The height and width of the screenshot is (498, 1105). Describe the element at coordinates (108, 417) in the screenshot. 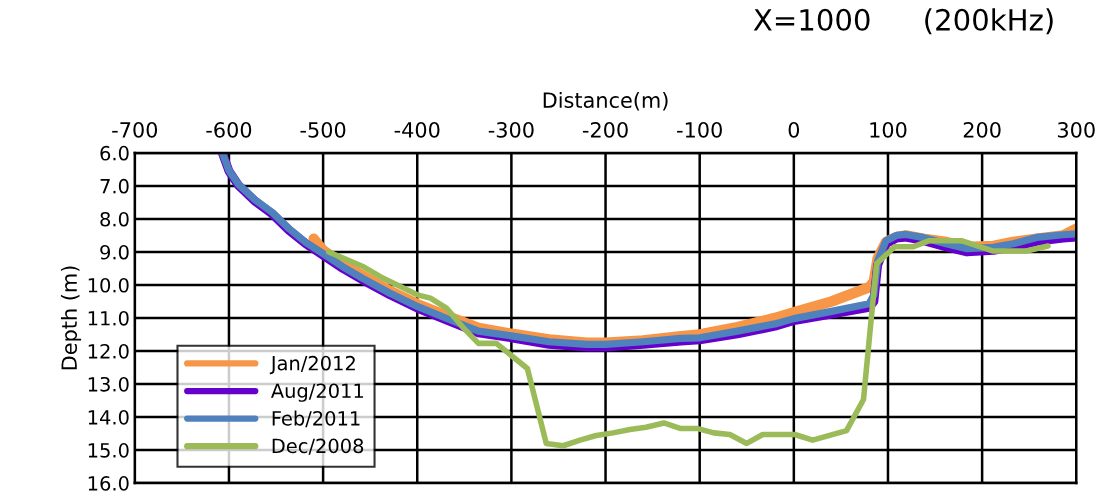

I see `y-tick-label: 14.0` at that location.